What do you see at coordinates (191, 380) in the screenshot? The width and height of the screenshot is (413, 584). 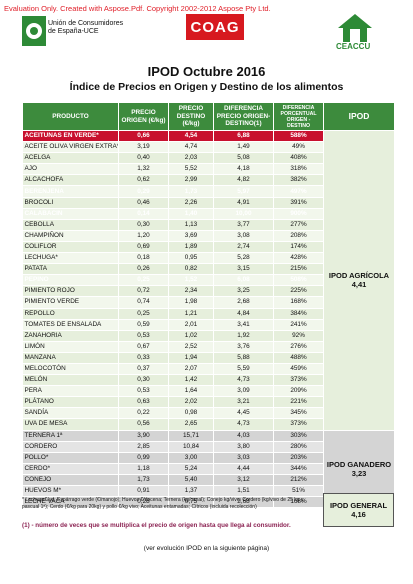 I see `value-cell: 1,42` at bounding box center [191, 380].